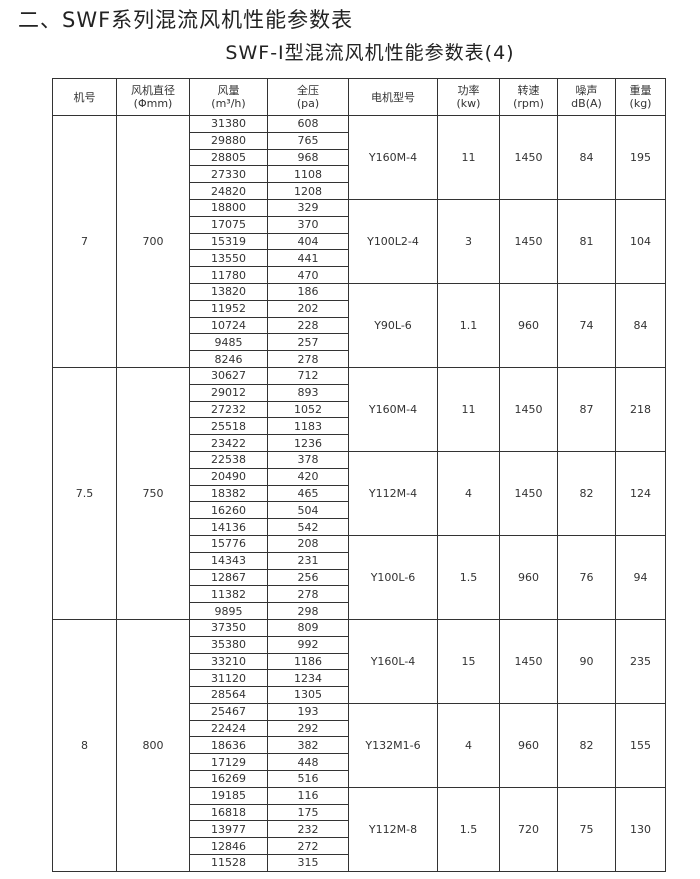 Image resolution: width=700 pixels, height=879 pixels. What do you see at coordinates (468, 157) in the screenshot?
I see `power-cell: 11` at bounding box center [468, 157].